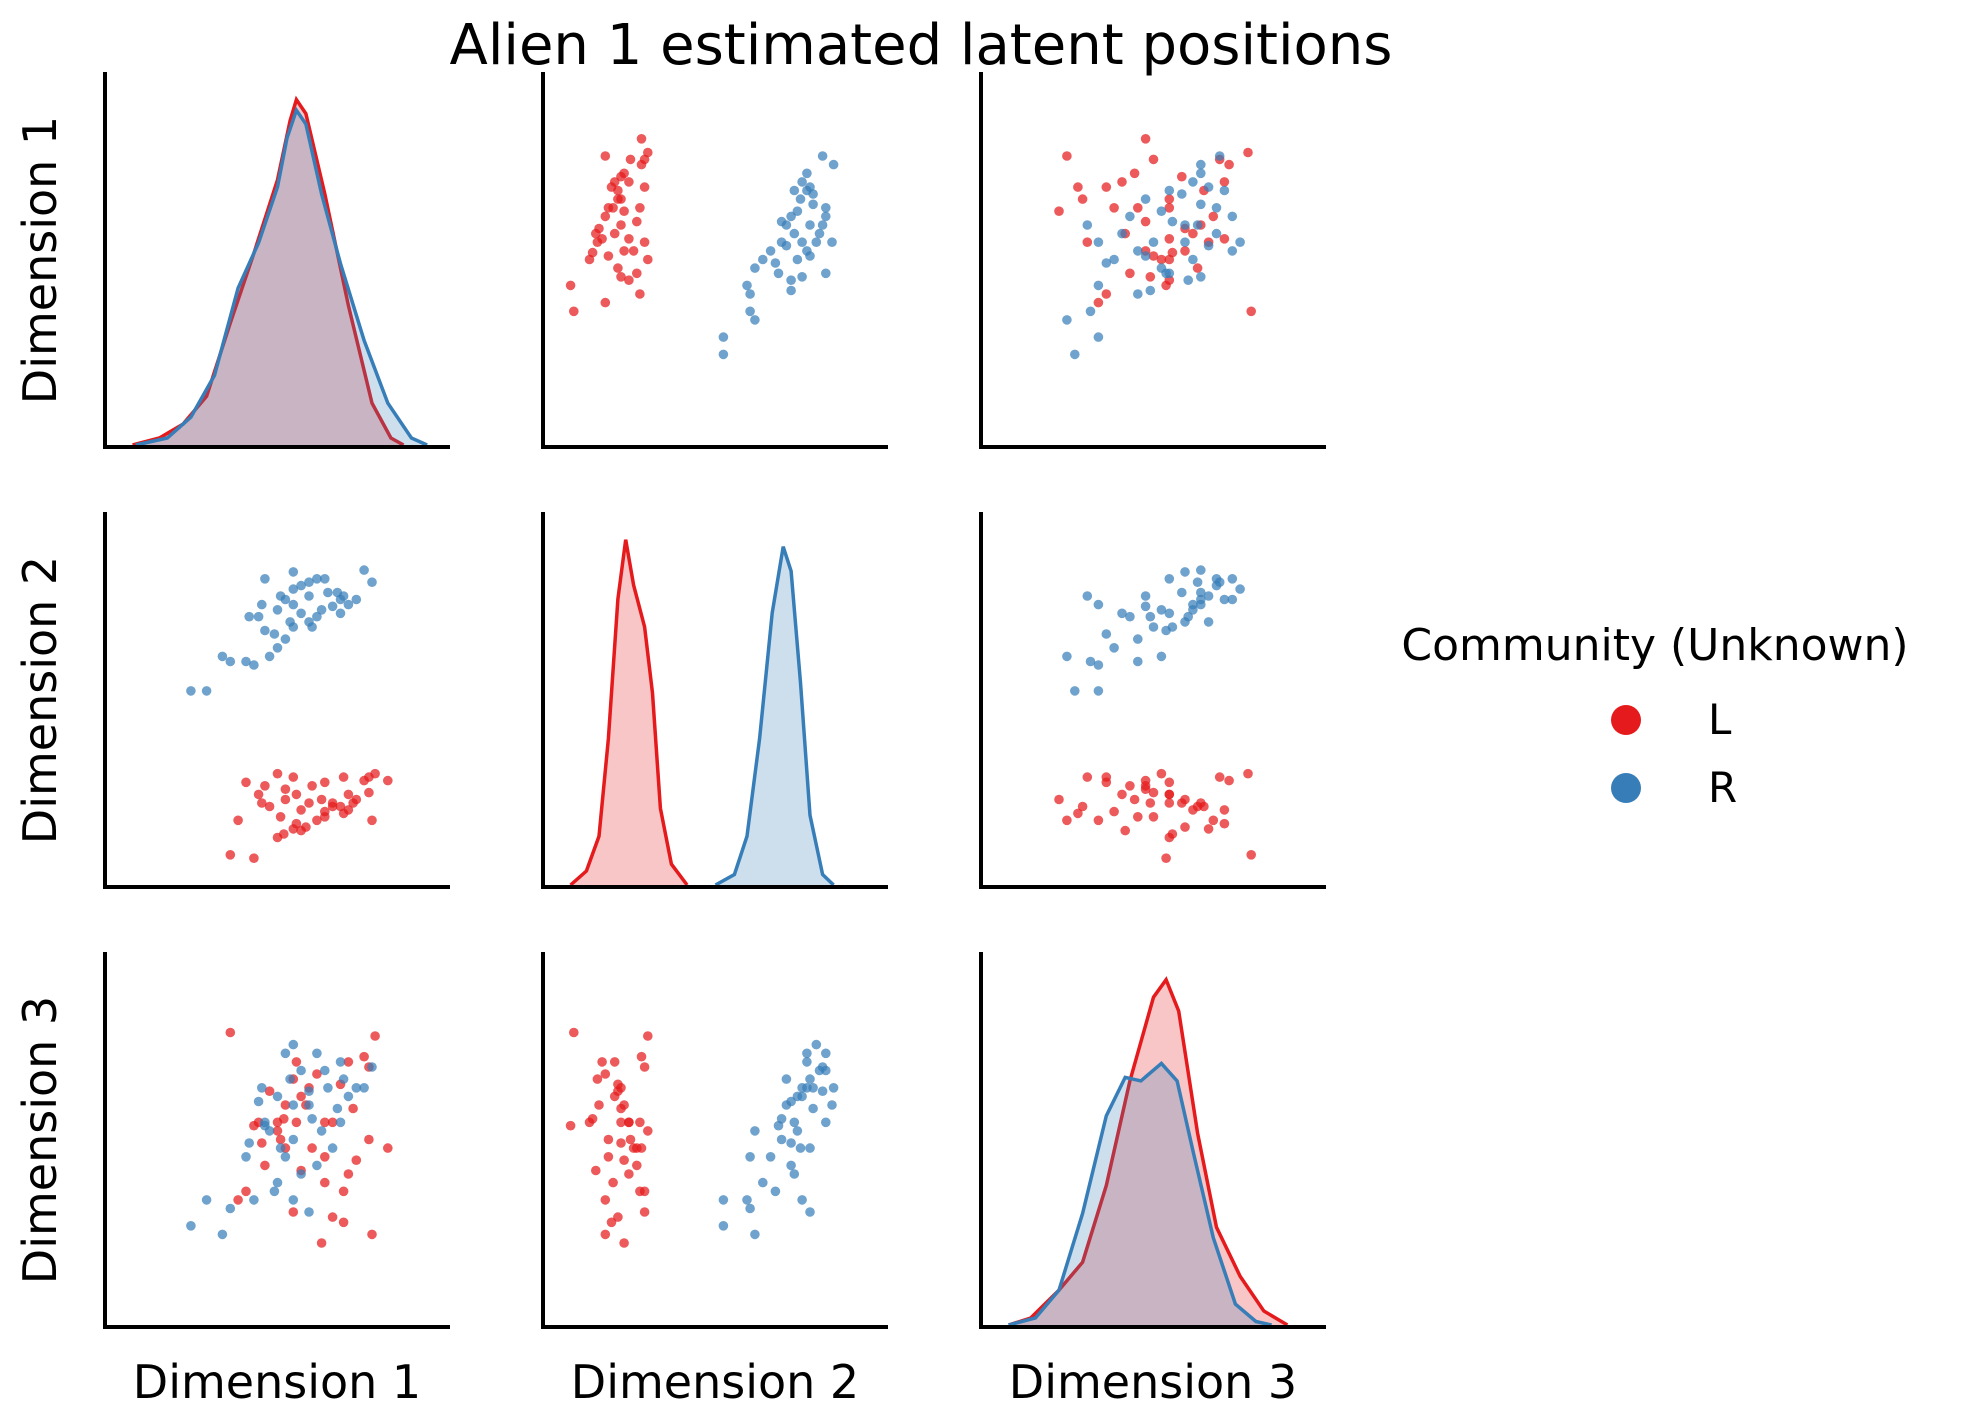  I want to click on x-label-dimension-1: Dimension 1, so click(277, 1382).